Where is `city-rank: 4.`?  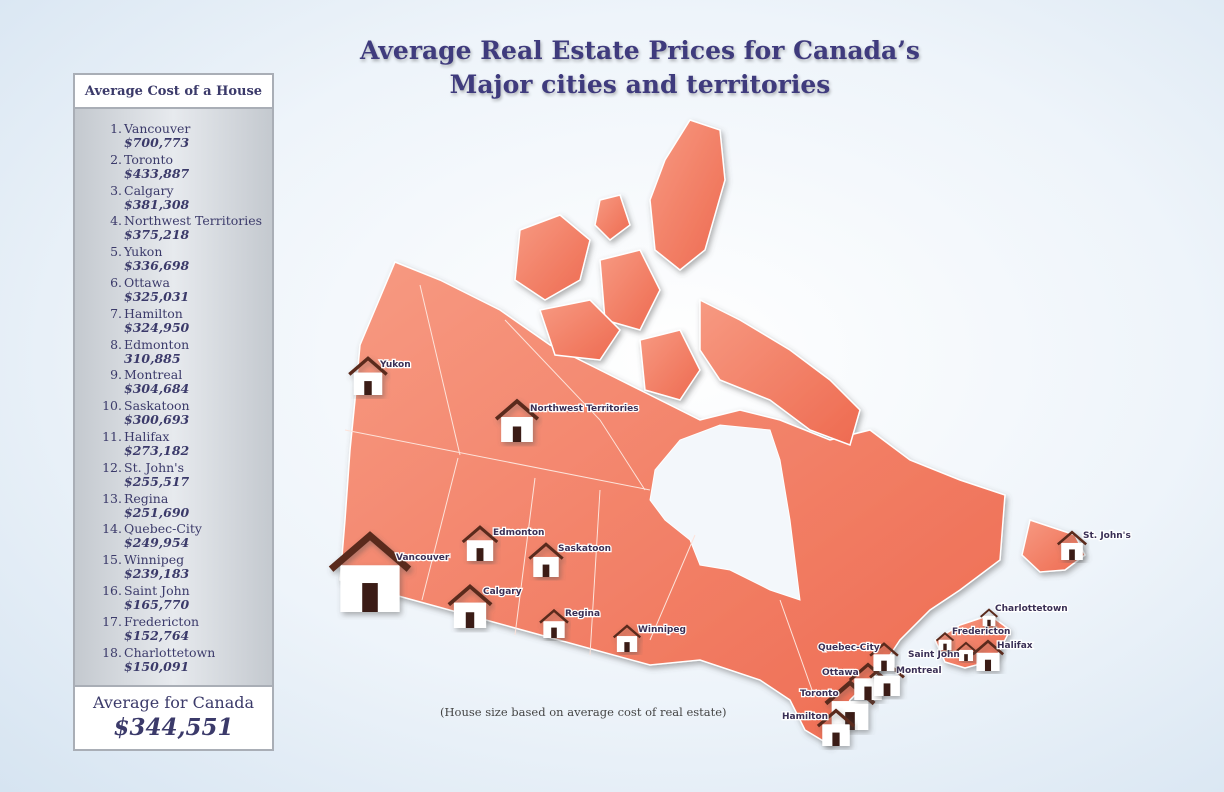 city-rank: 4. is located at coordinates (116, 221).